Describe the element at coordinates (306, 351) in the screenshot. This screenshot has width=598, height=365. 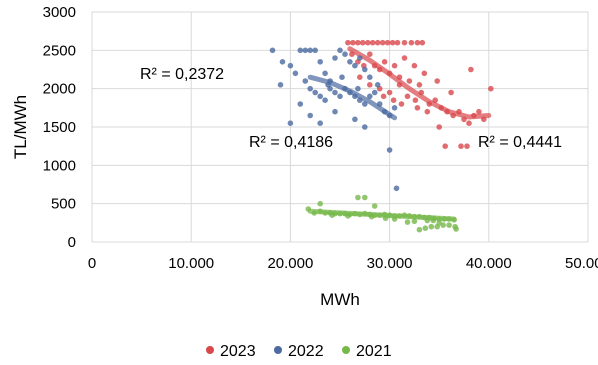
I see `legend-label-2022: 2022` at that location.